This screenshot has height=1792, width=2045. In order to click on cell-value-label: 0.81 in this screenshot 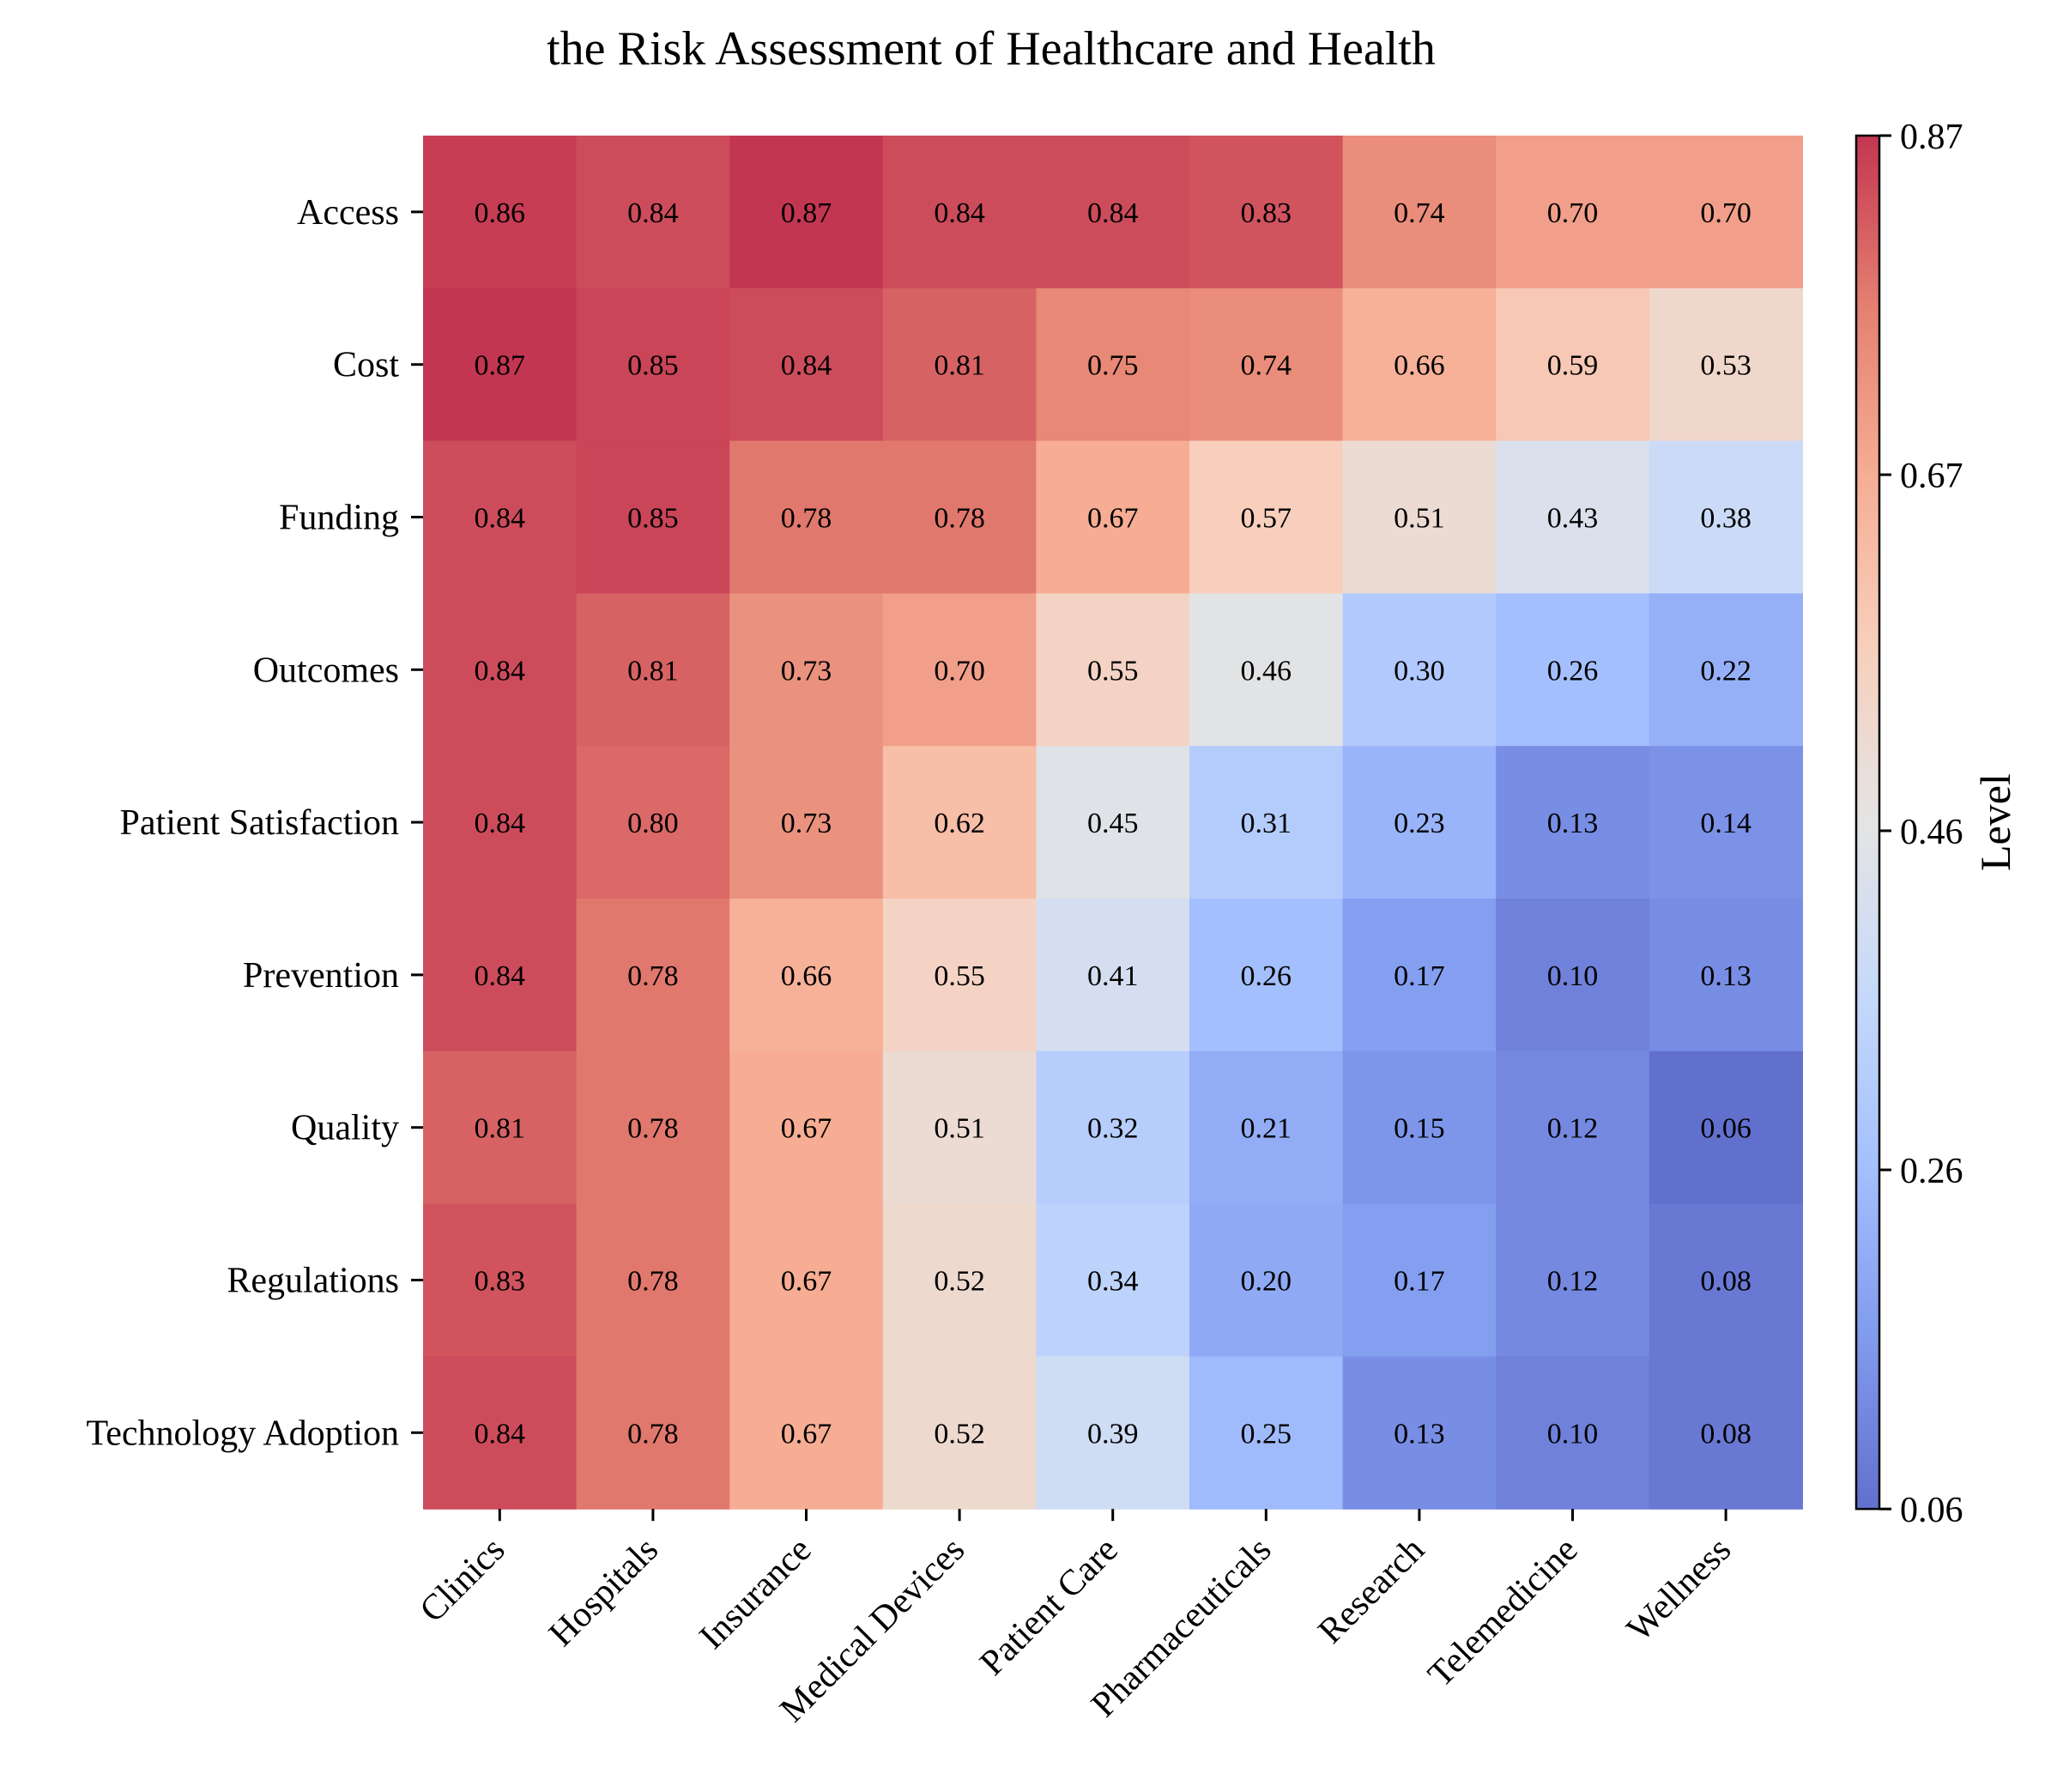, I will do `click(500, 1129)`.